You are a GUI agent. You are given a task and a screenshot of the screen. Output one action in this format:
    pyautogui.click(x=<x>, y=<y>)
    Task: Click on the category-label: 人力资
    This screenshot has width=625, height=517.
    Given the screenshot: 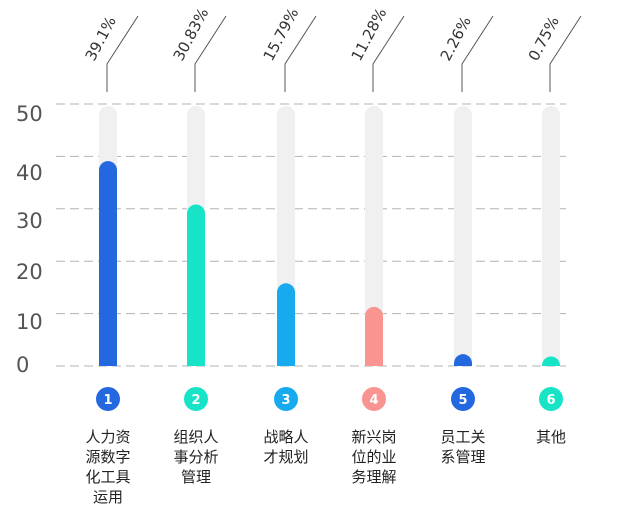 What is the action you would take?
    pyautogui.click(x=107, y=437)
    